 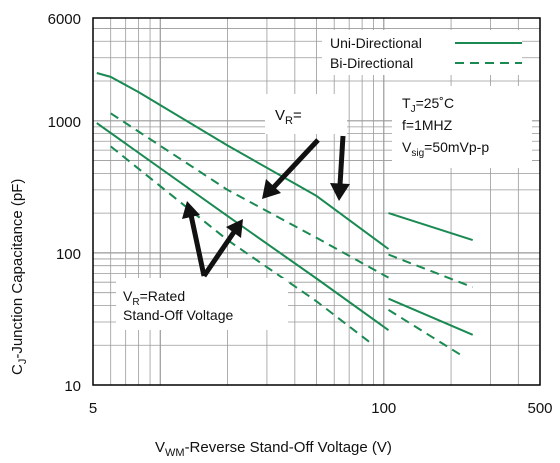 I want to click on x-tick-label: 500, so click(x=539, y=408).